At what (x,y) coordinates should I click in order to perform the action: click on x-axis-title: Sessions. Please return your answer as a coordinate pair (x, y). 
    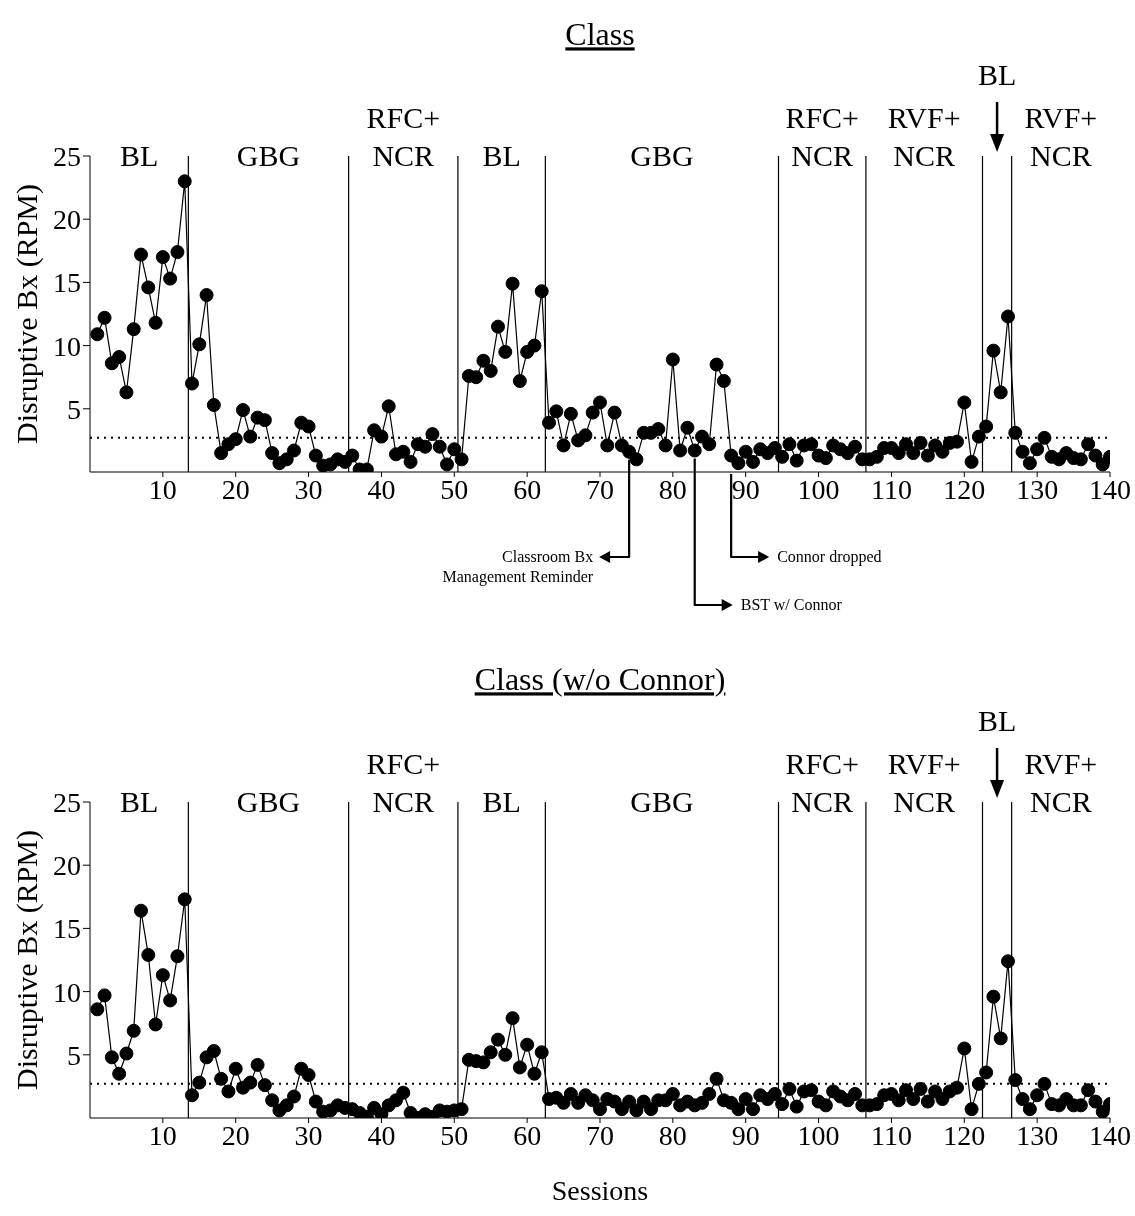
    Looking at the image, I should click on (600, 1191).